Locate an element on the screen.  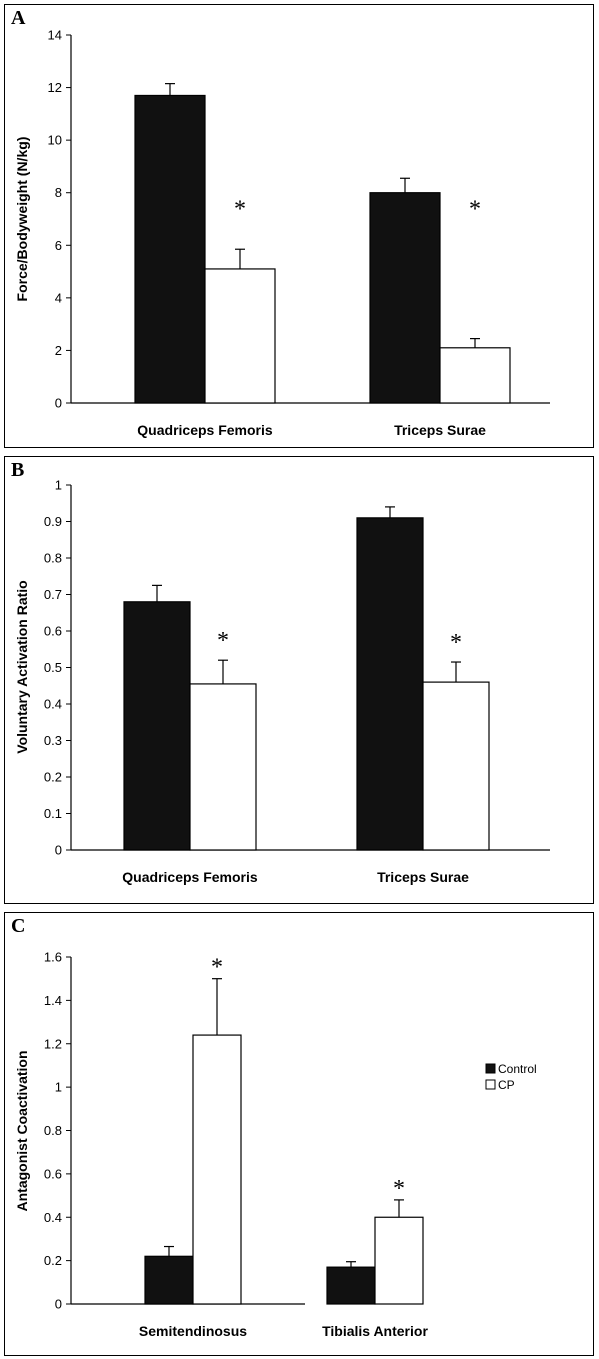
y-tick-label: 0.7 is located at coordinates (53, 594).